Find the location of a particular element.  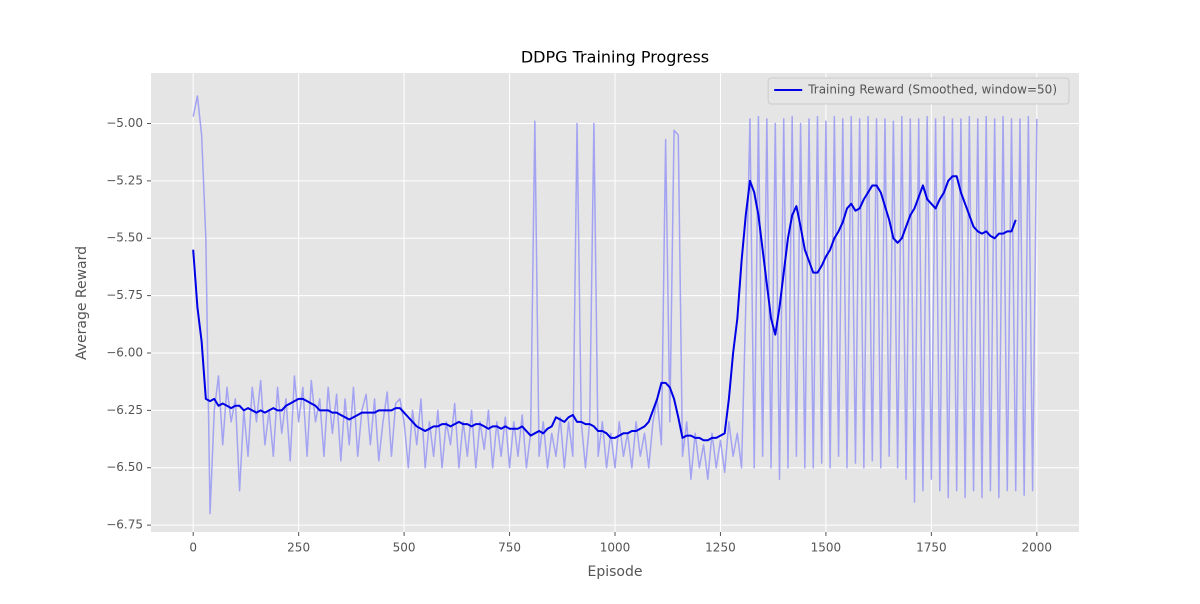

x-tick-label: 500 is located at coordinates (404, 548).